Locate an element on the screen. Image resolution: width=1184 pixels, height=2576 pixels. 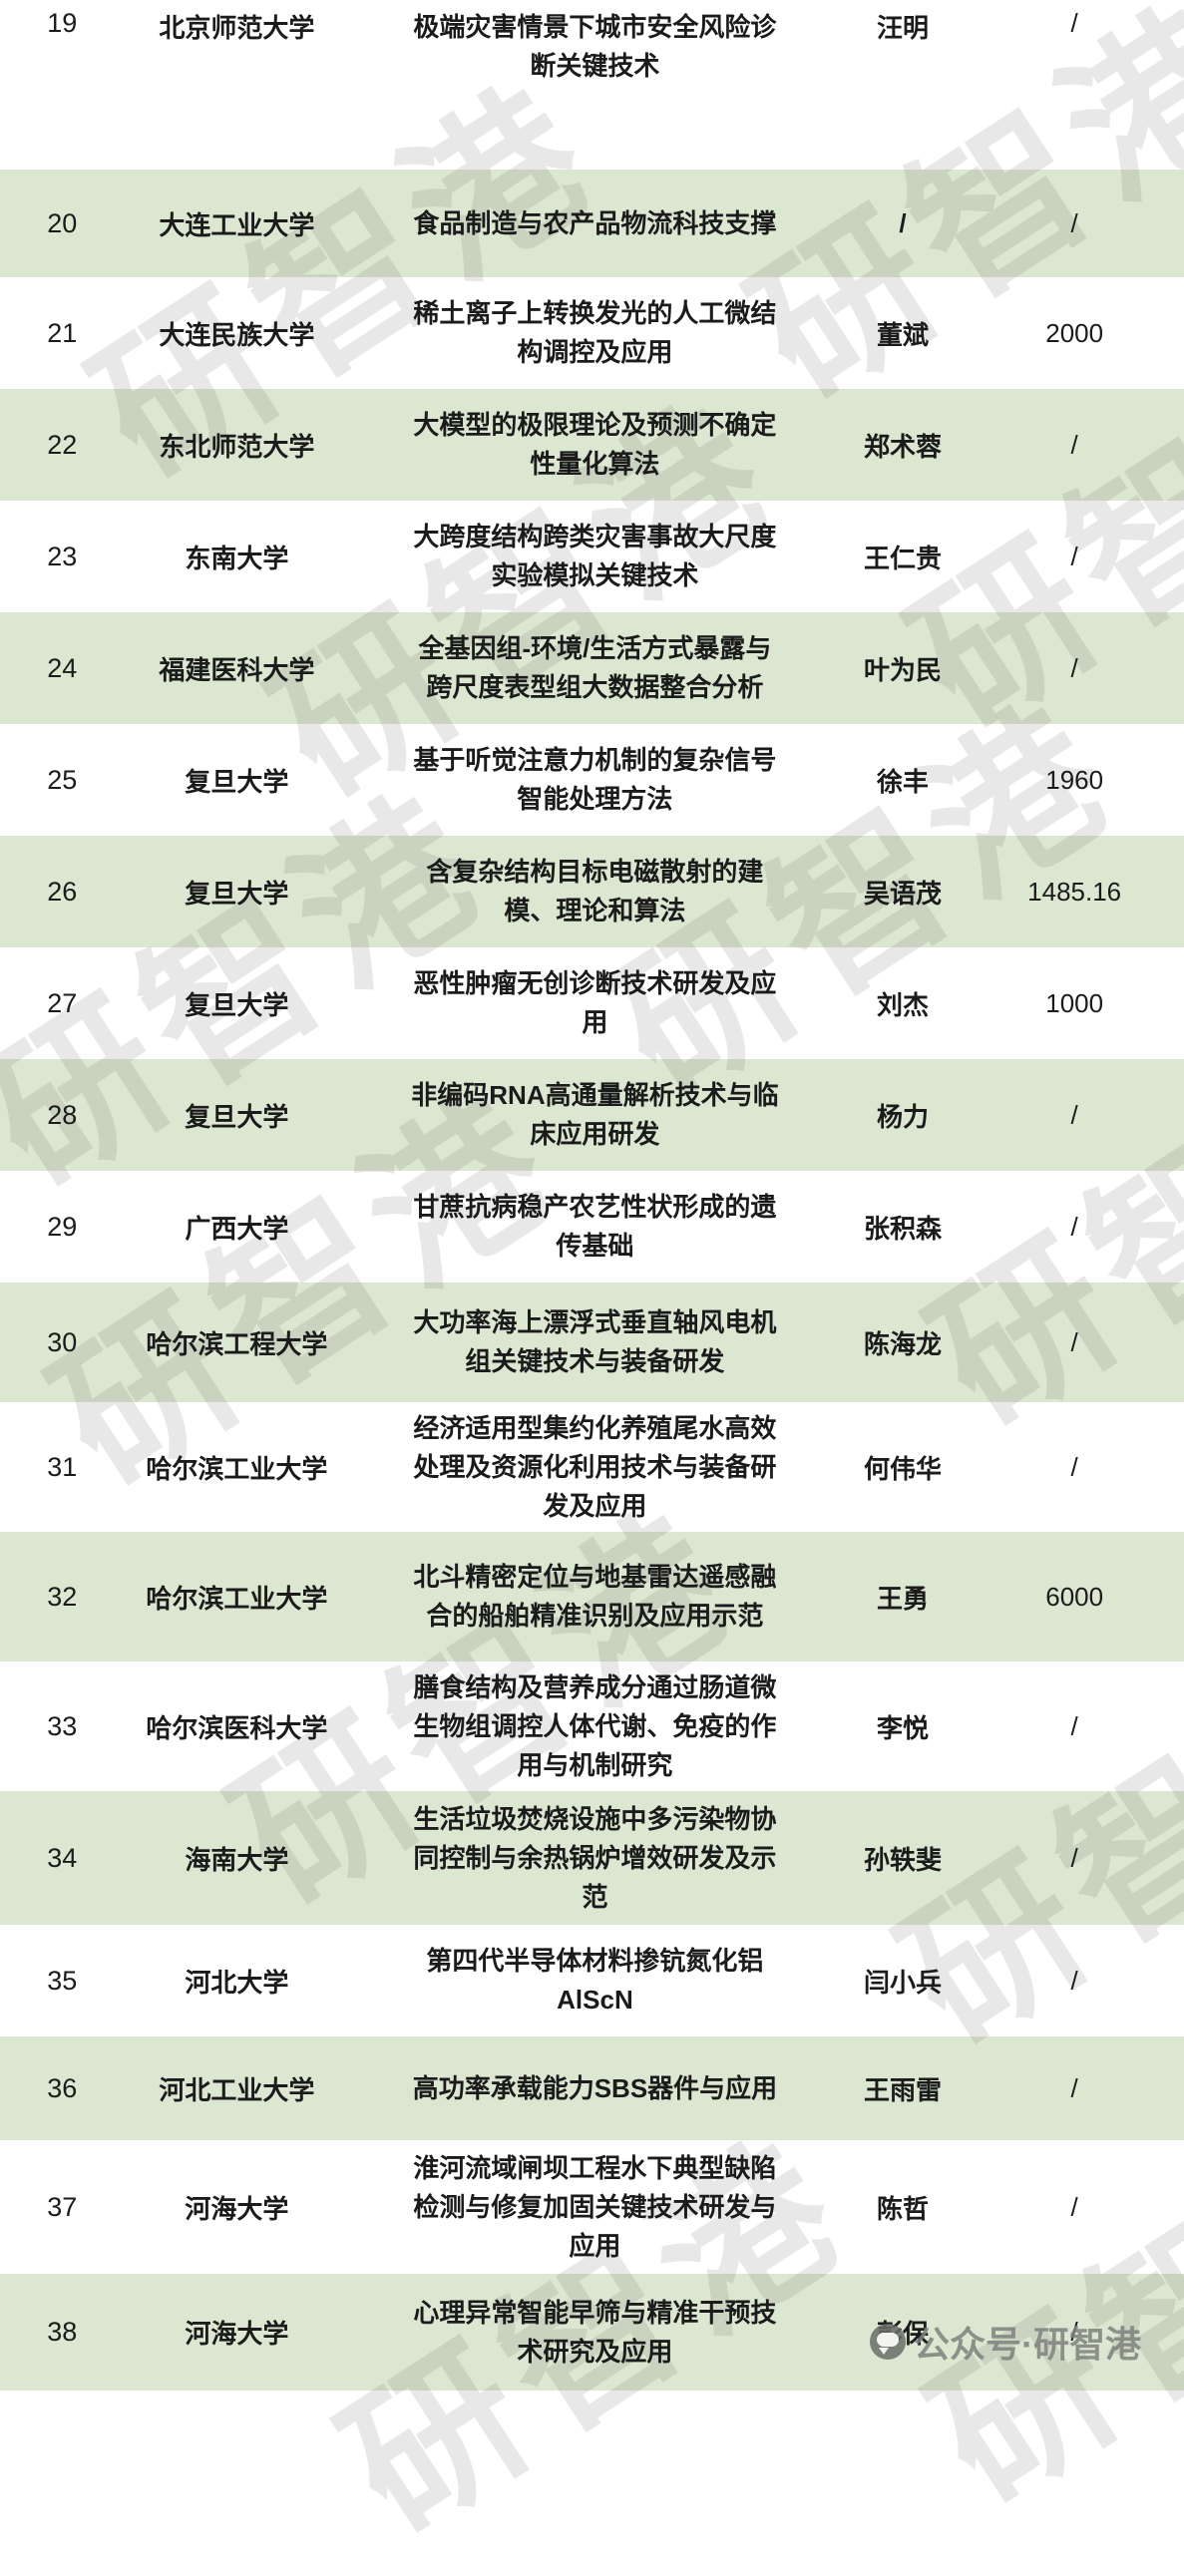
leader-cell: 王勇 is located at coordinates (903, 1598).